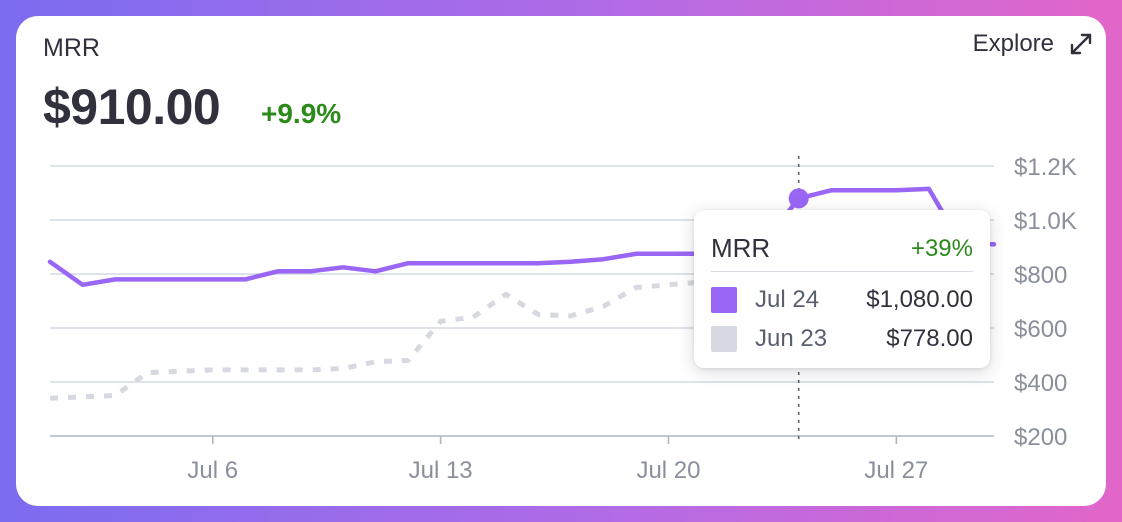  I want to click on y-tick-label: $400, so click(1040, 383).